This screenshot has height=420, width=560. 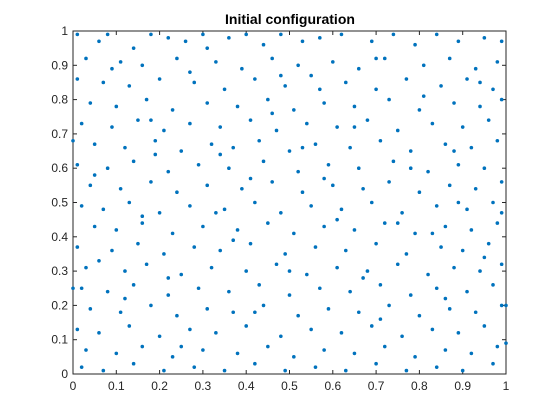 What do you see at coordinates (59, 100) in the screenshot?
I see `y-tick-label: 0.8` at bounding box center [59, 100].